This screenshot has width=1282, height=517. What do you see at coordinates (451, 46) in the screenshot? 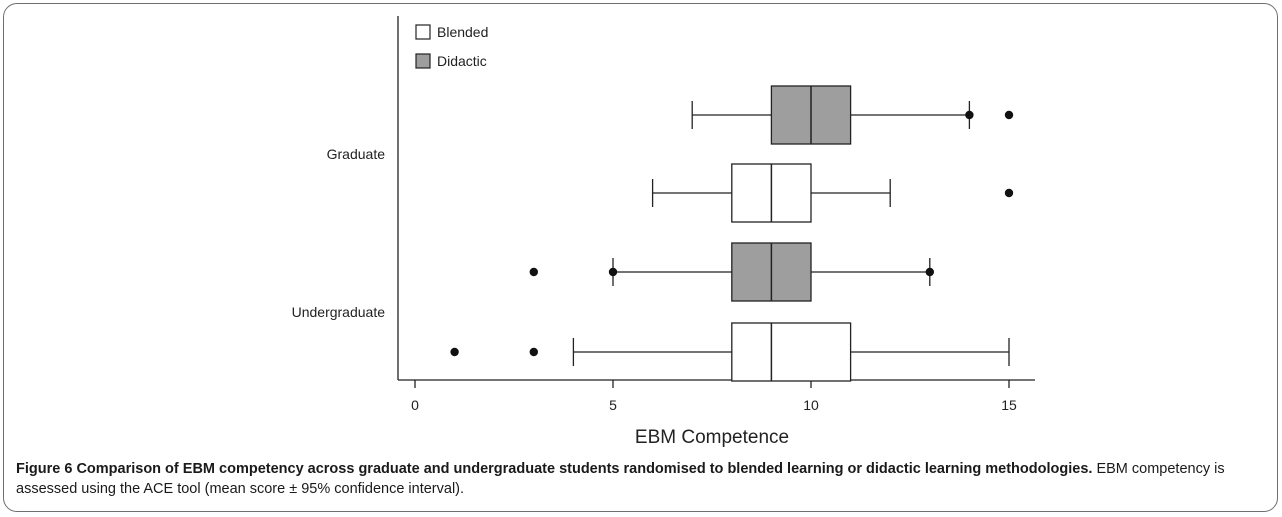
I see `chart-legend: Blended Didactic` at bounding box center [451, 46].